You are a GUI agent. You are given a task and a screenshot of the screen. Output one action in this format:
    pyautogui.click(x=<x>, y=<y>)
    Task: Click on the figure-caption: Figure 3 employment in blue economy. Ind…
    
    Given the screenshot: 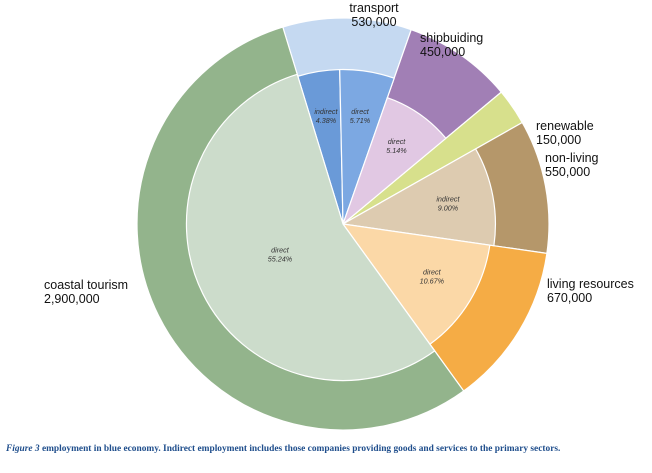 What is the action you would take?
    pyautogui.click(x=321, y=449)
    